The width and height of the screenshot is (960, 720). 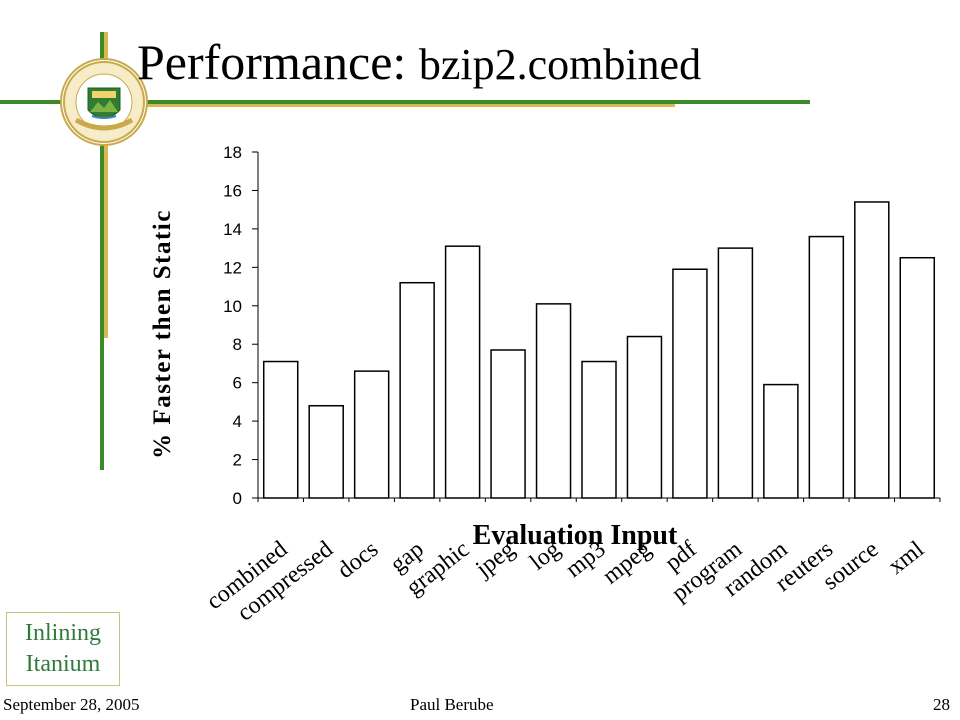 I want to click on tag-line-2: Itanium, so click(x=63, y=664).